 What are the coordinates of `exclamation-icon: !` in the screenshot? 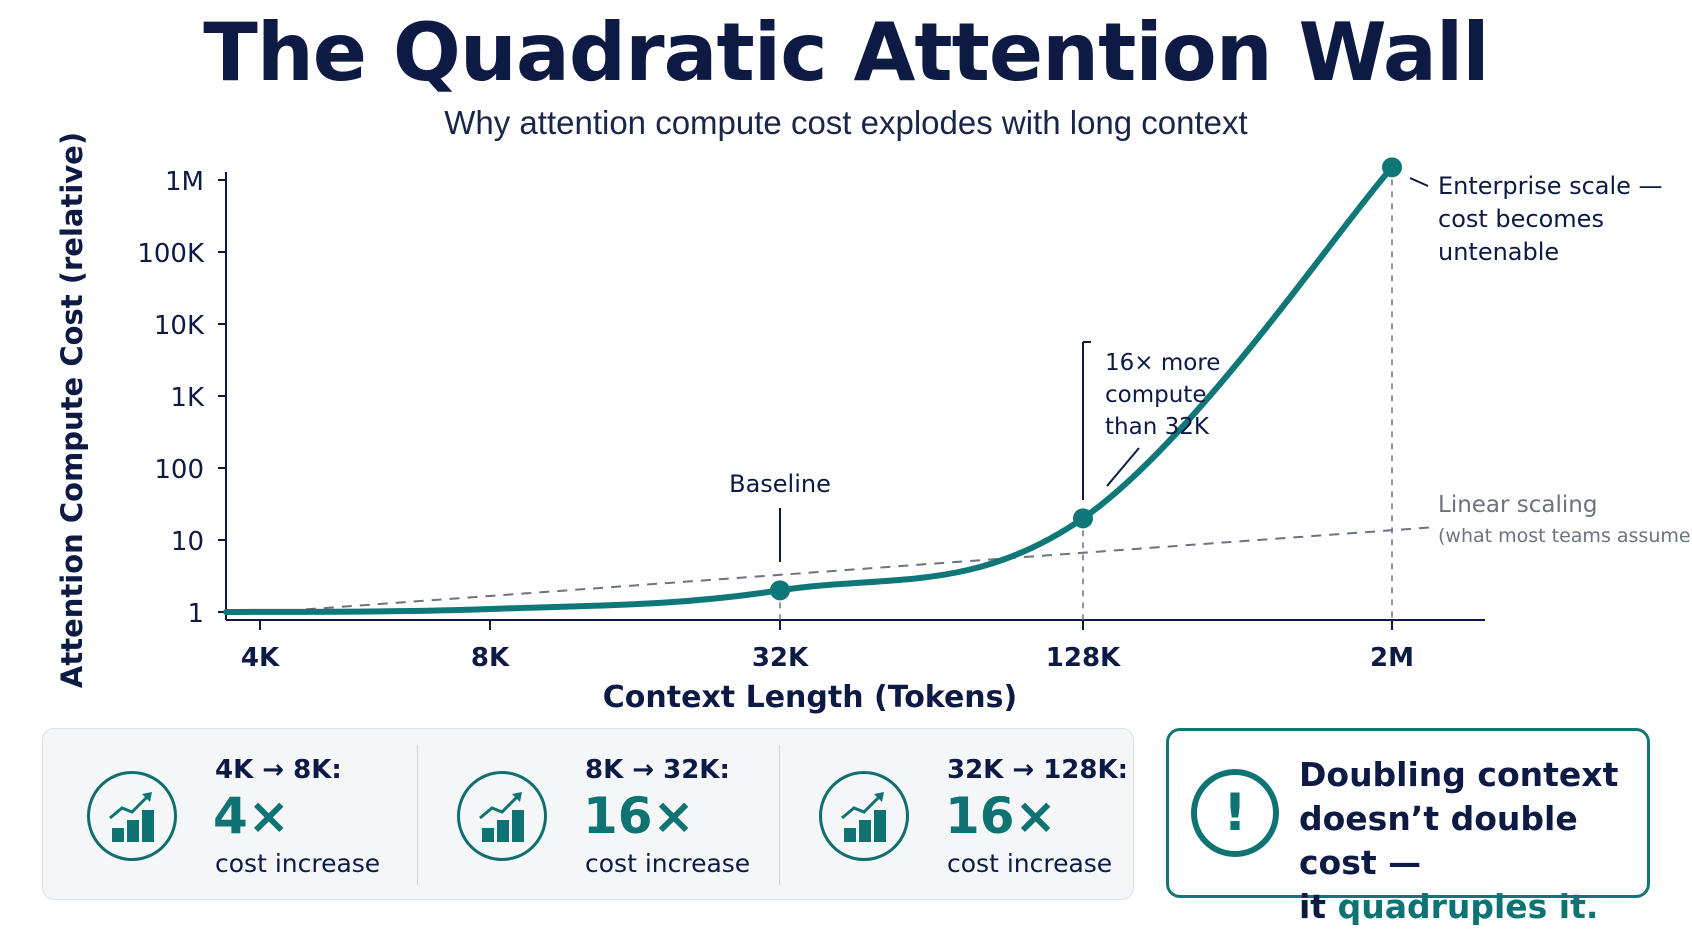 It's located at (1235, 813).